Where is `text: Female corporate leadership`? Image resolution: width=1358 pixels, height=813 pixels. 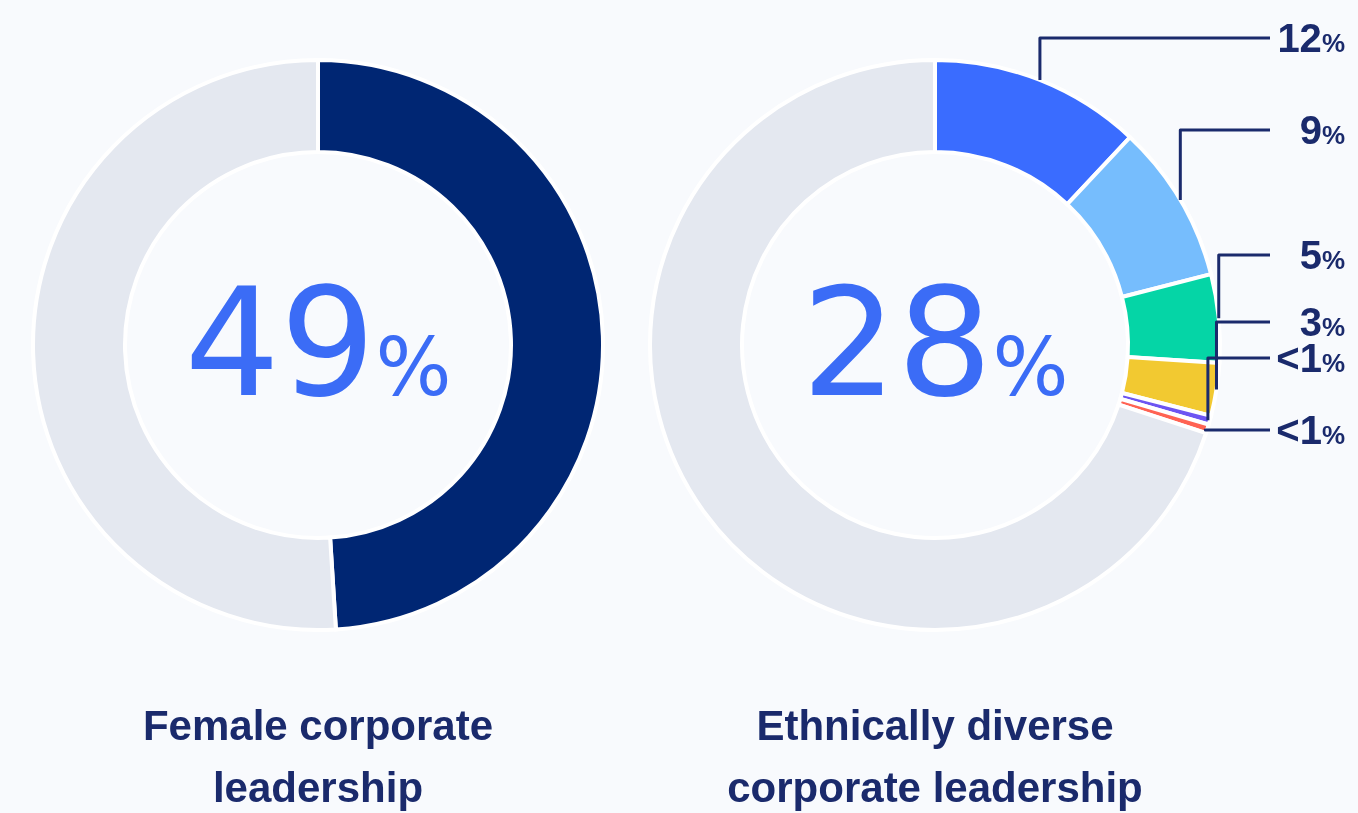 text: Female corporate leadership is located at coordinates (318, 756).